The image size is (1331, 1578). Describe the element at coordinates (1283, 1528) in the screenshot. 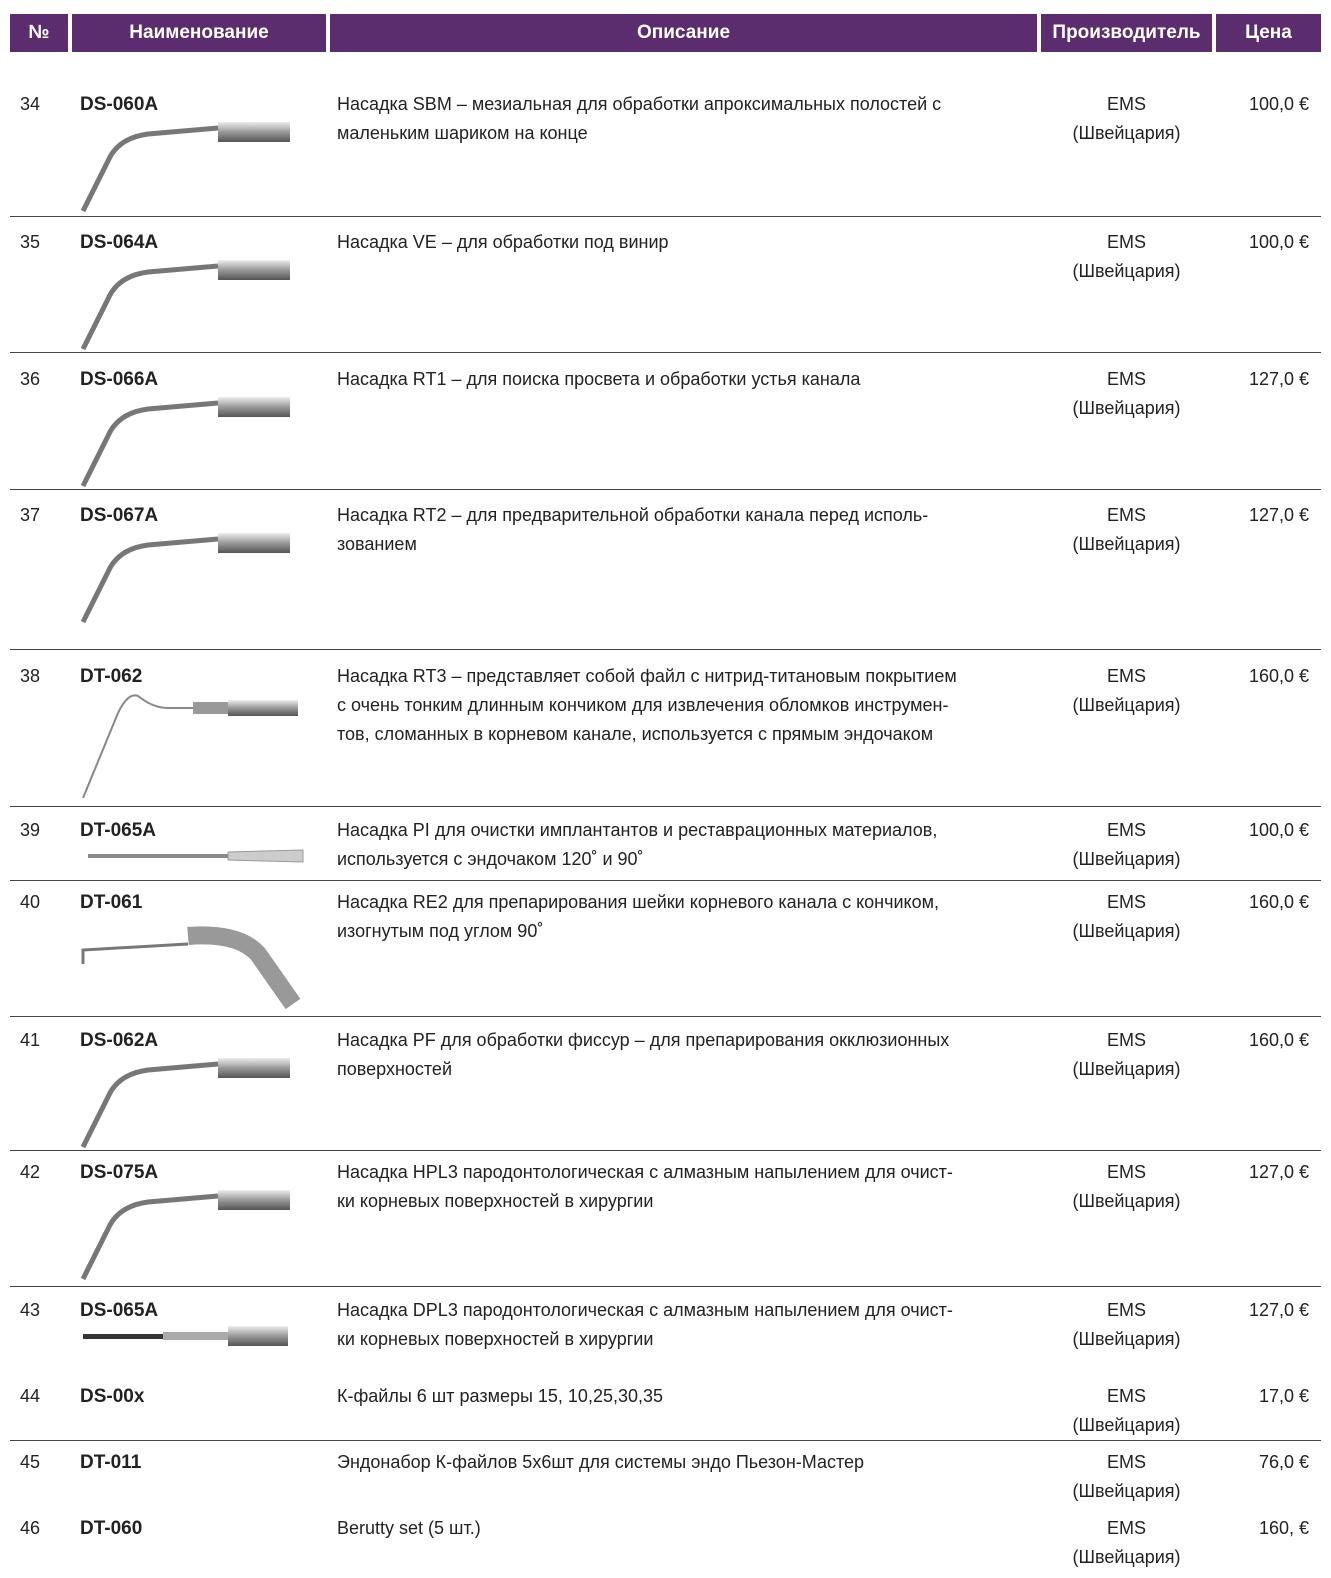

I see `price: 160, €` at that location.